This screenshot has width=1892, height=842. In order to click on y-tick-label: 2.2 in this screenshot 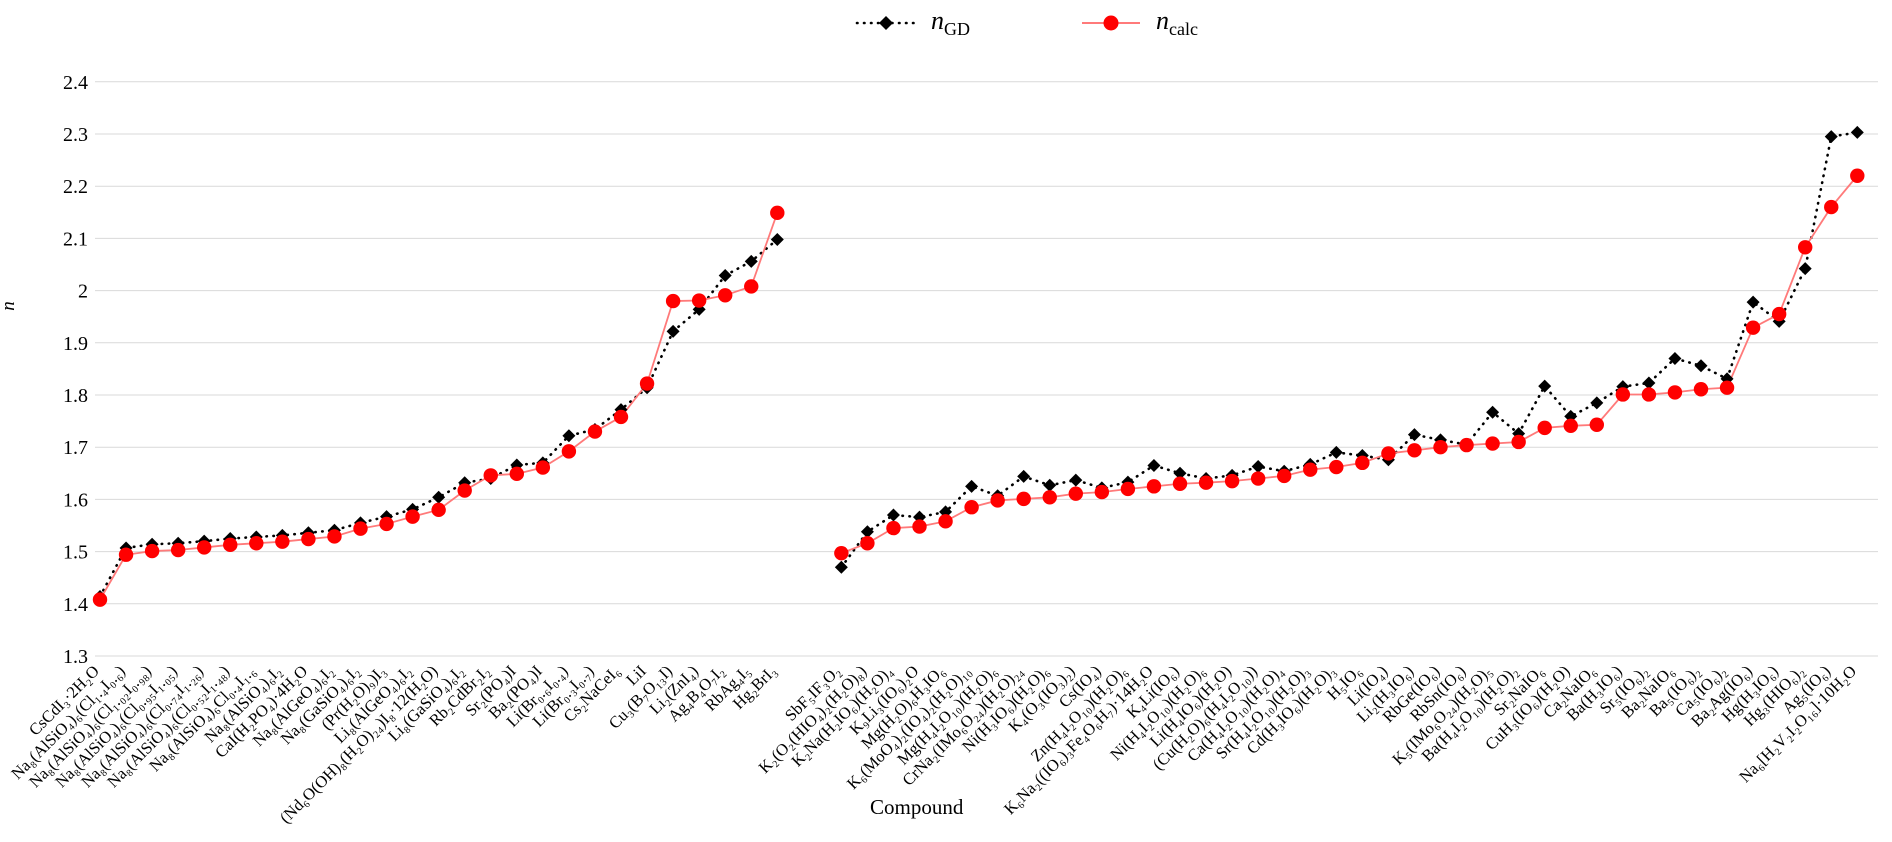, I will do `click(75, 187)`.